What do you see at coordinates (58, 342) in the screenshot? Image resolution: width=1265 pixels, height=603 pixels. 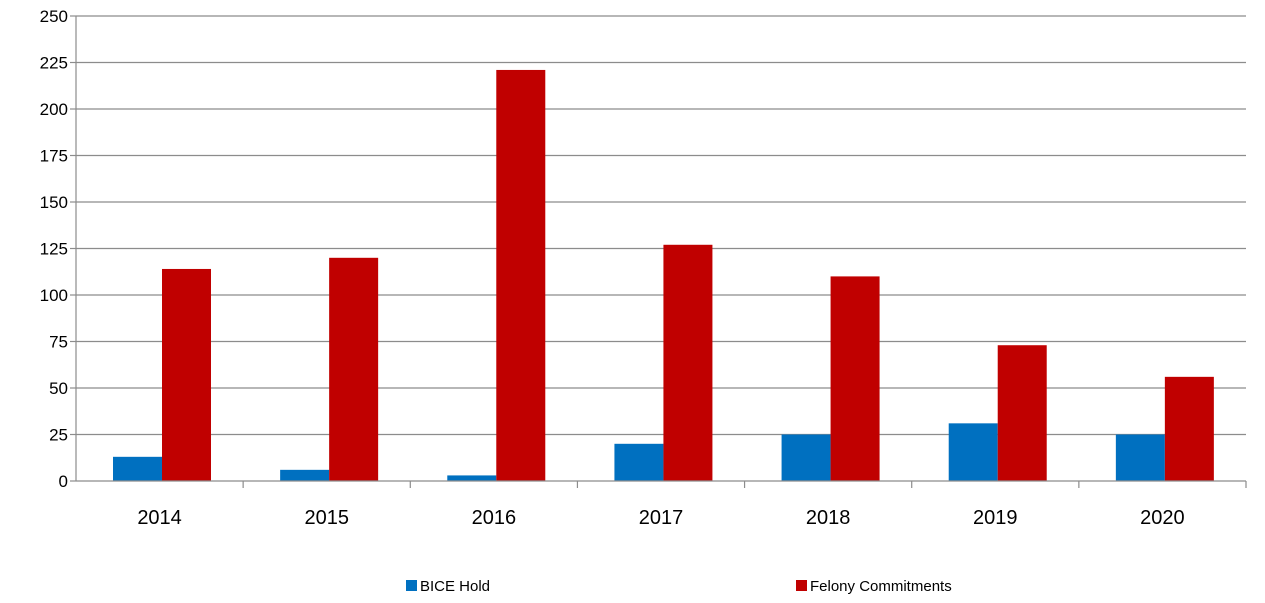 I see `y-tick-label: 75` at bounding box center [58, 342].